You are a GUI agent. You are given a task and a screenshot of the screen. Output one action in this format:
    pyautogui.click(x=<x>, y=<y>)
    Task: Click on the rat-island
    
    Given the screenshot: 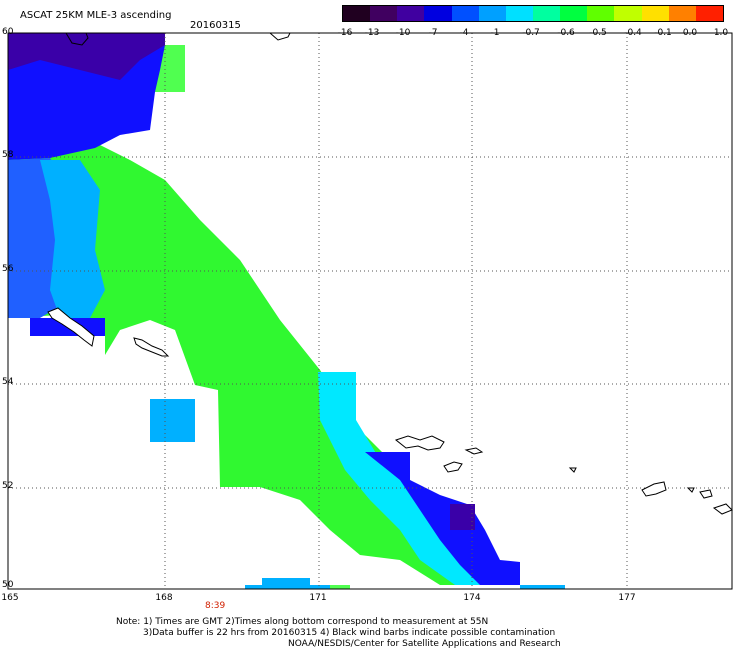 What is the action you would take?
    pyautogui.click(x=722, y=509)
    